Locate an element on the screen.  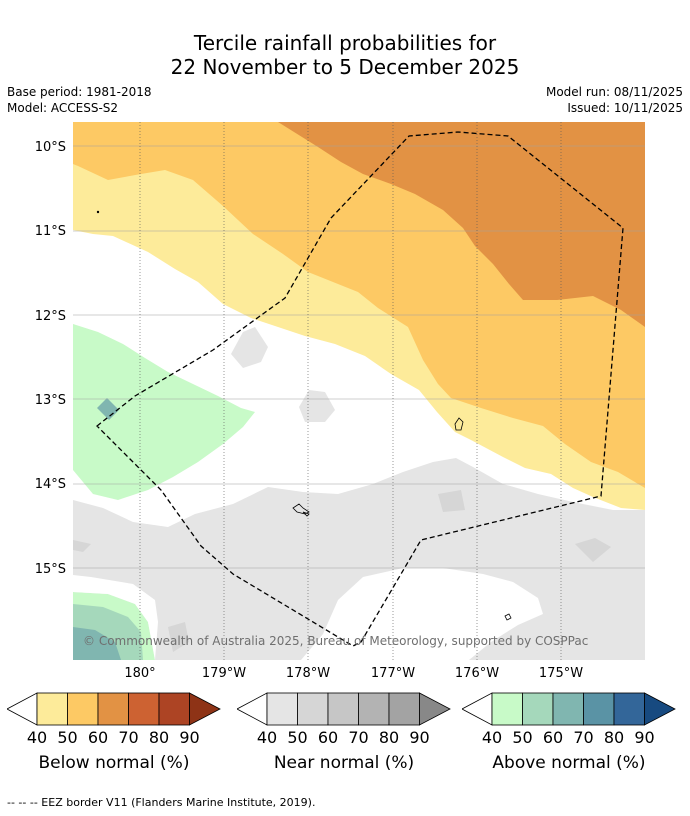
region-above-60-70-spot is located at coordinates (108, 409).